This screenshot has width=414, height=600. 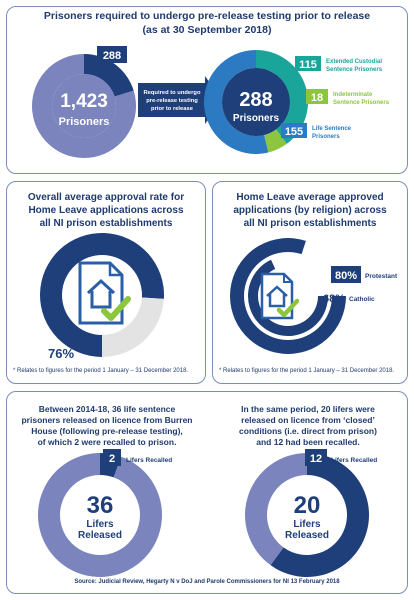 I want to click on lifers-closed-line2: released on licence from ‘closed’, so click(x=308, y=420).